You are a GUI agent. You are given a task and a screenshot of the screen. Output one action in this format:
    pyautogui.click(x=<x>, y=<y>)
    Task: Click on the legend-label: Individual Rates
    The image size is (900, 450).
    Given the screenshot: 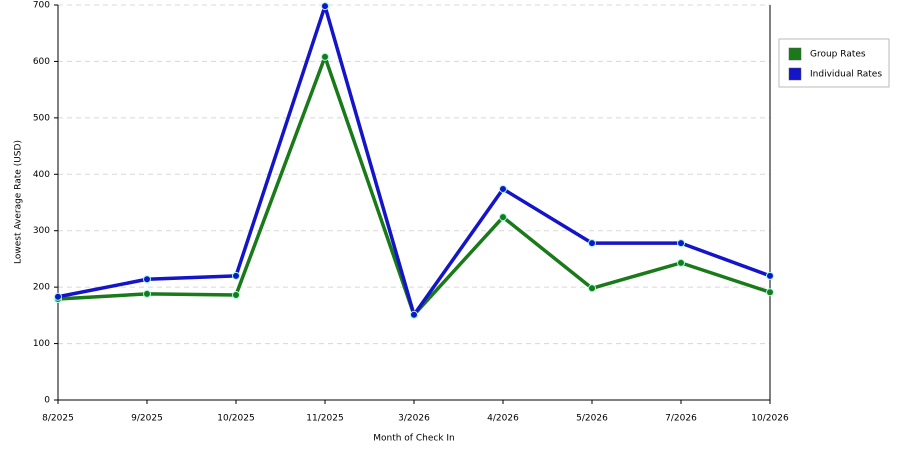 What is the action you would take?
    pyautogui.click(x=846, y=75)
    